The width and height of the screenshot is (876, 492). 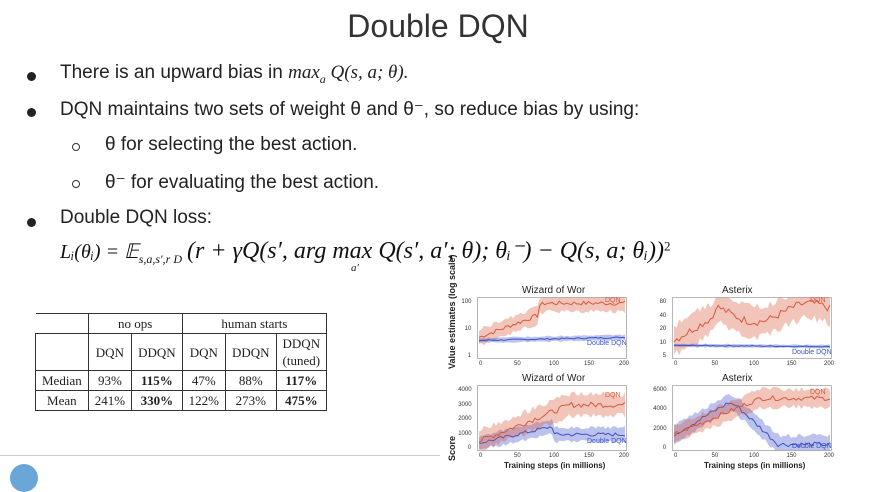 I want to click on bullet-loss: Double DQN loss:, so click(x=136, y=217).